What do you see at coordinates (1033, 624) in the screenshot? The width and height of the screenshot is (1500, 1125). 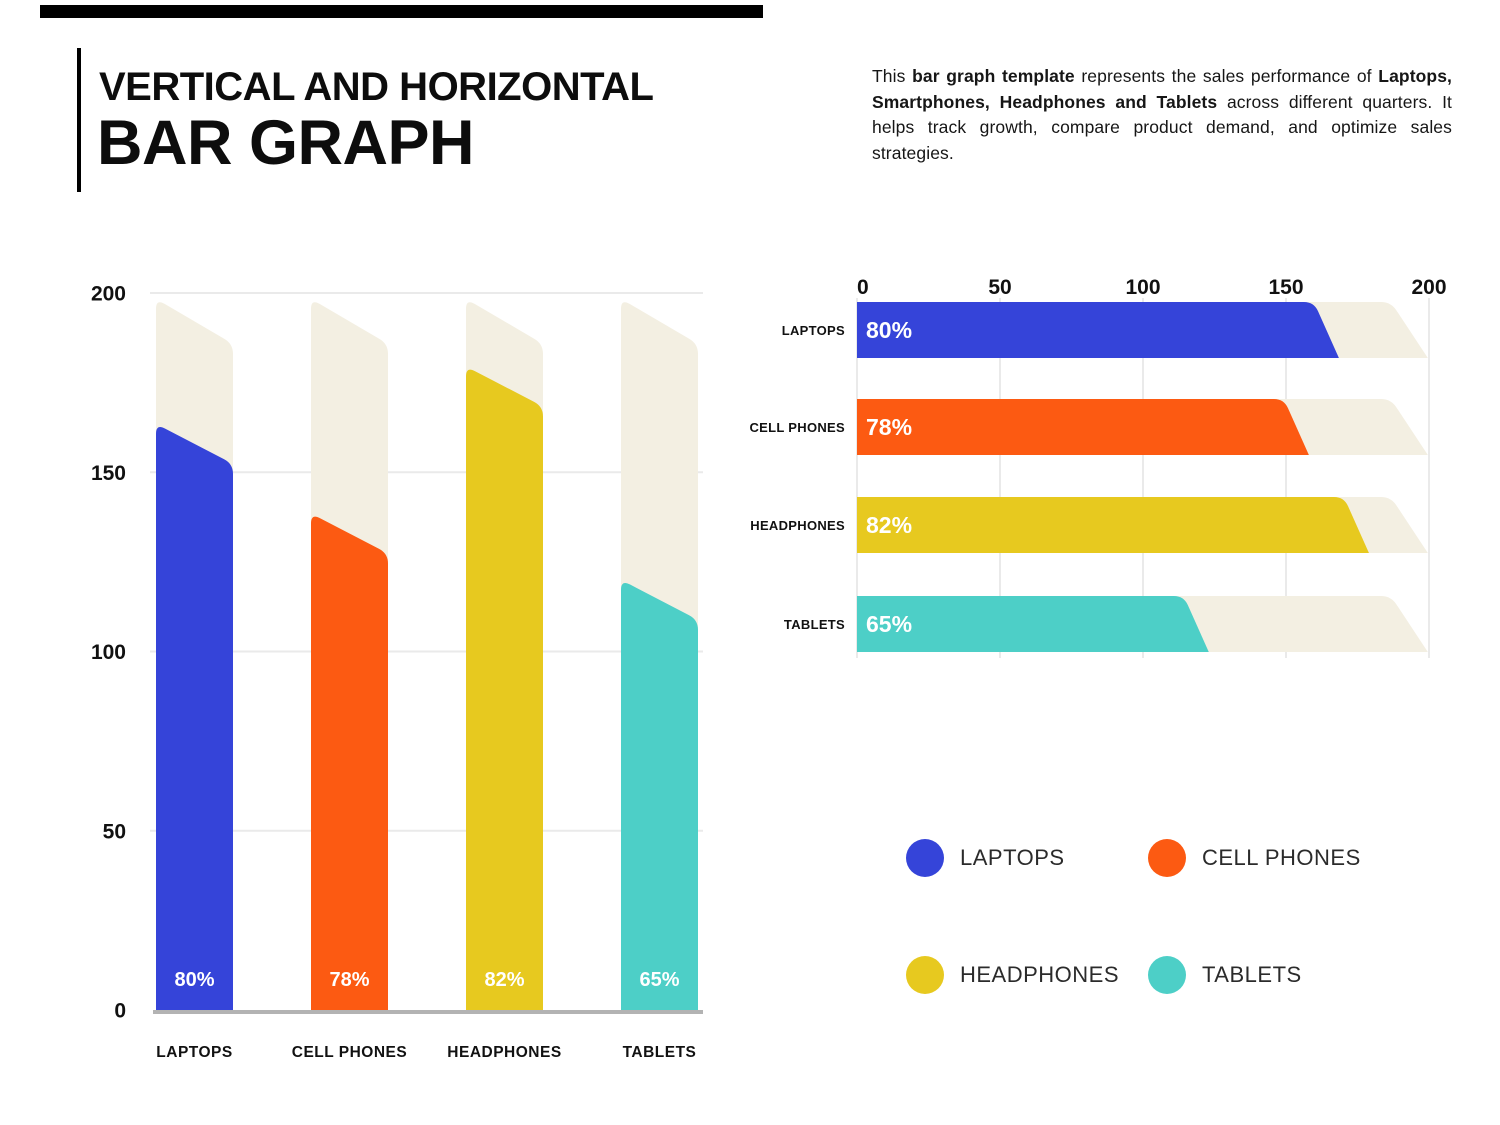 I see `hbar-tablets` at bounding box center [1033, 624].